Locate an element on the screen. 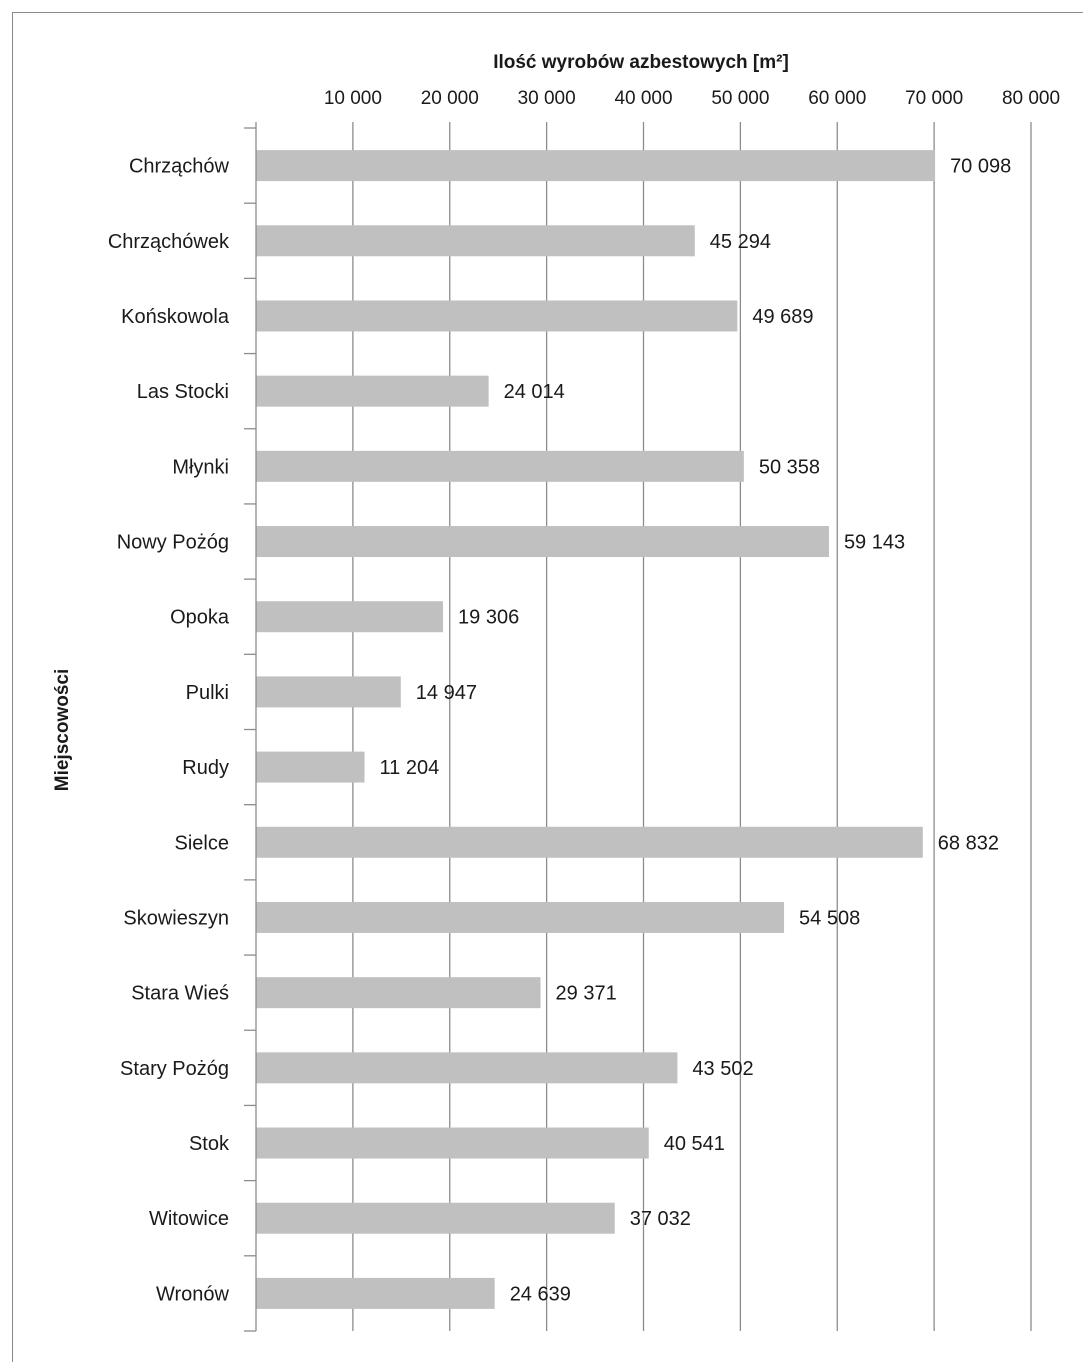 The width and height of the screenshot is (1083, 1362). category-label: Wronów is located at coordinates (193, 1294).